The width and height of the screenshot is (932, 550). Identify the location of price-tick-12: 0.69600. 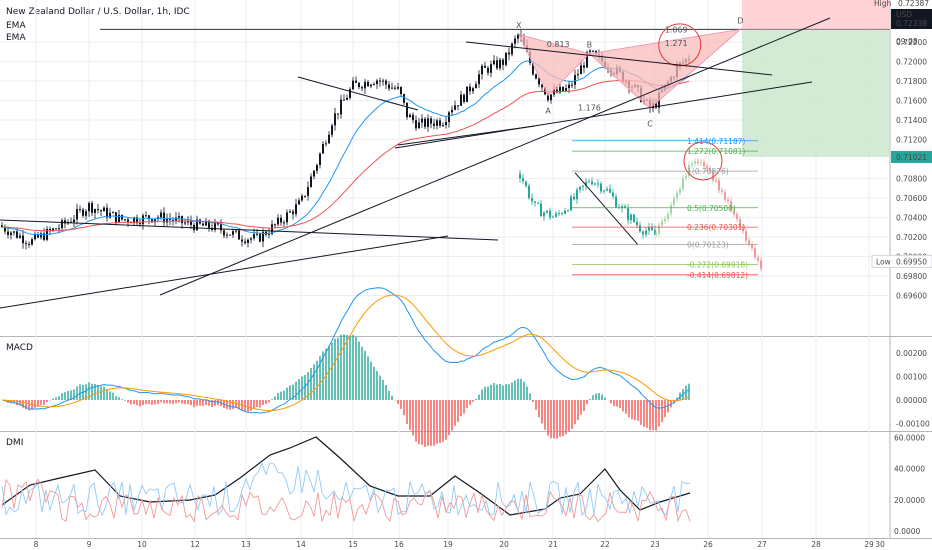
(911, 296).